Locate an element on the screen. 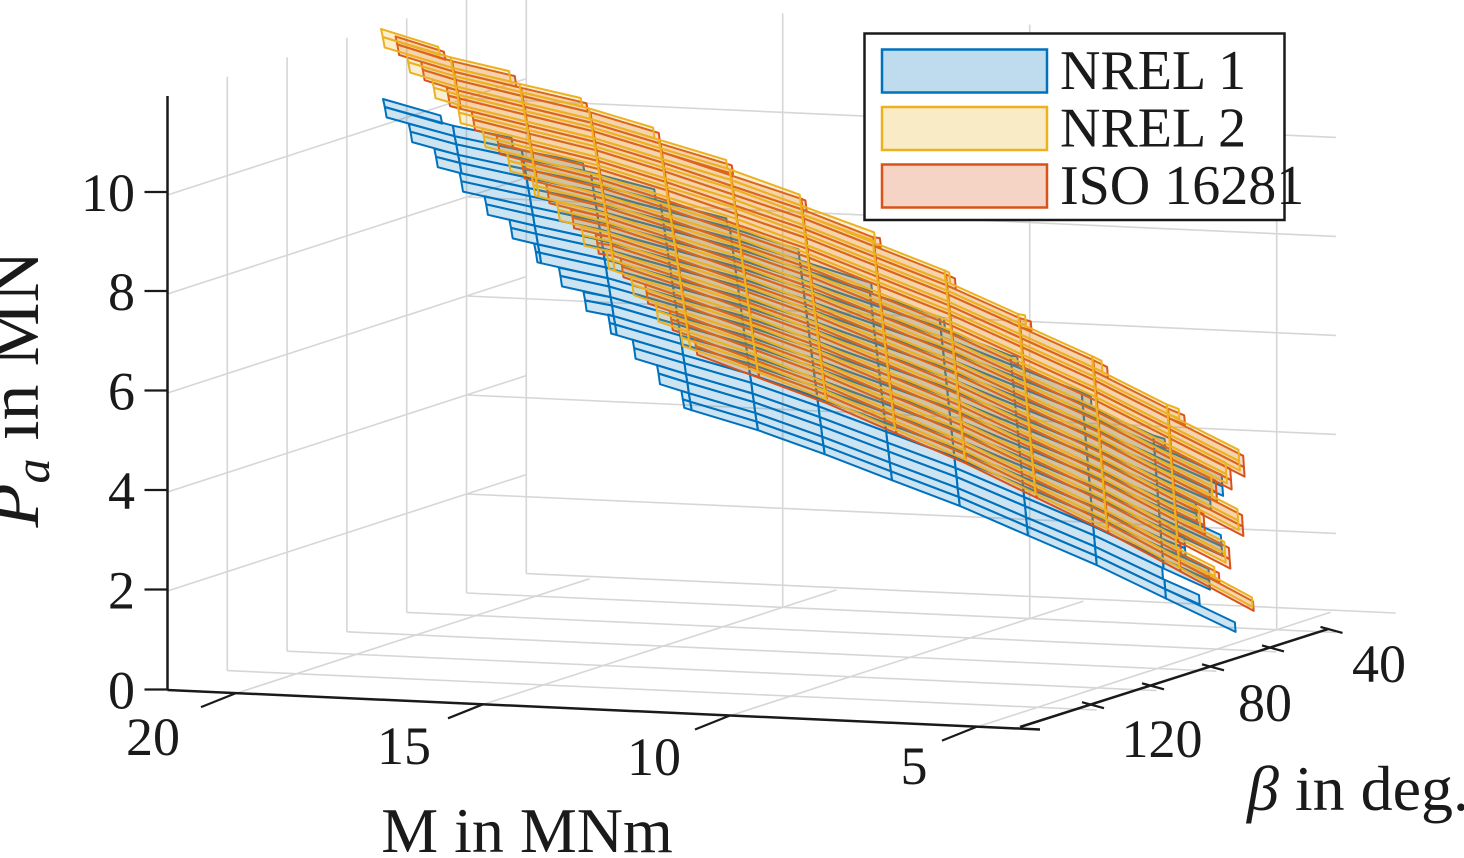  svg-text: 8 is located at coordinates (121, 292).